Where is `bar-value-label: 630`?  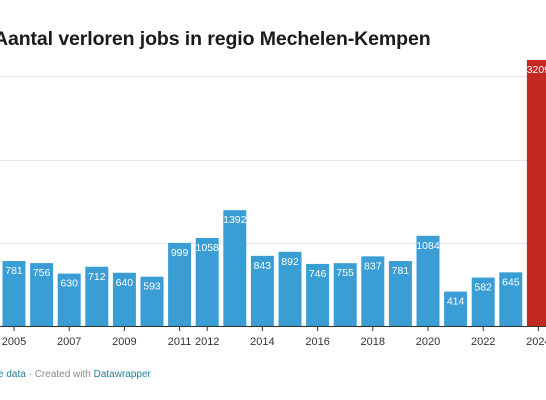
bar-value-label: 630 is located at coordinates (69, 284).